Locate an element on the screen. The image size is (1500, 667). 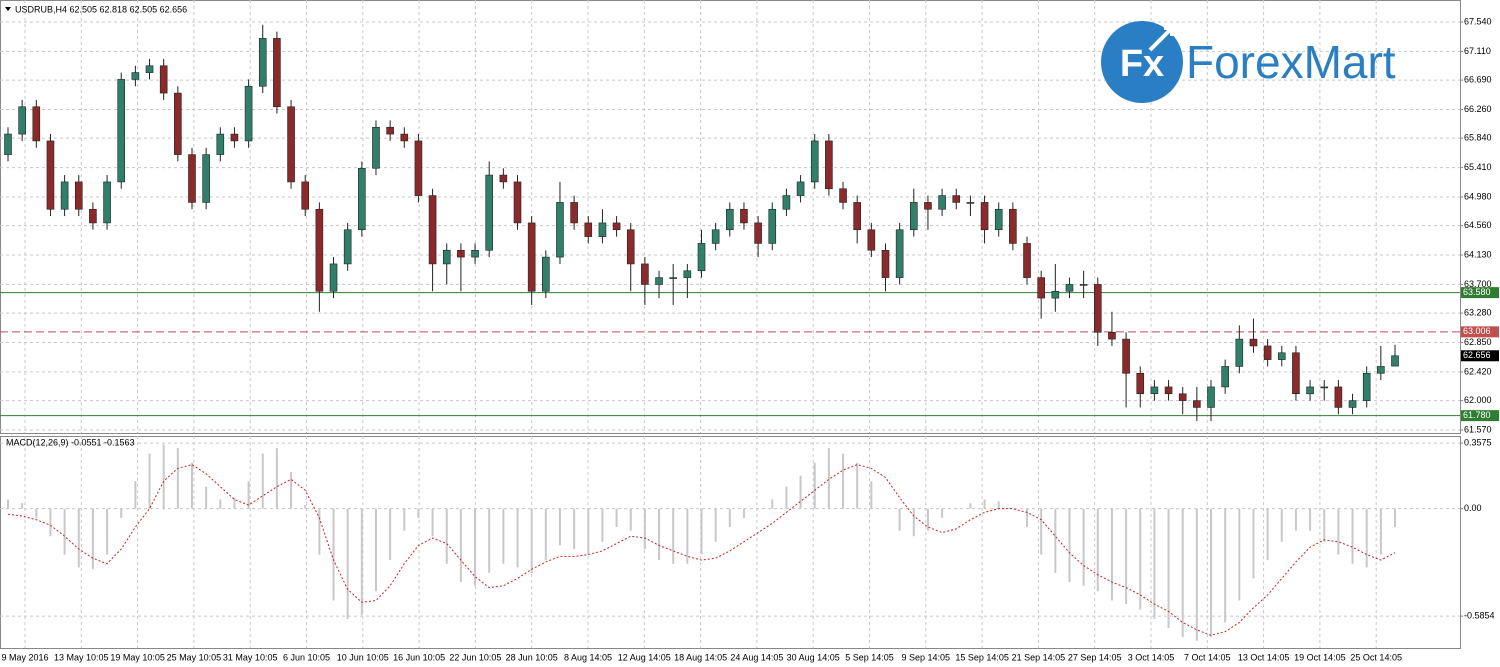
x-tick-label: 9 May 2016 is located at coordinates (24, 657).